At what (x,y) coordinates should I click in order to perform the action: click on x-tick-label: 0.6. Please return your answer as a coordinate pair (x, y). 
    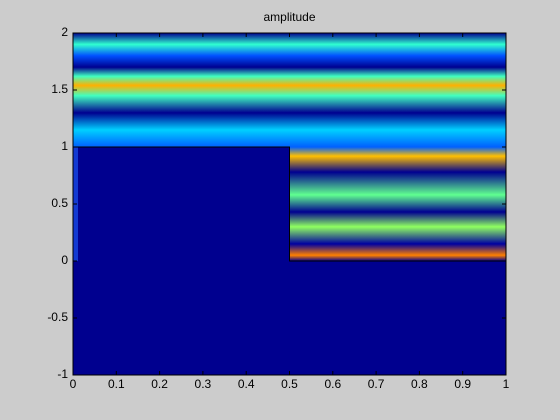
    Looking at the image, I should click on (332, 384).